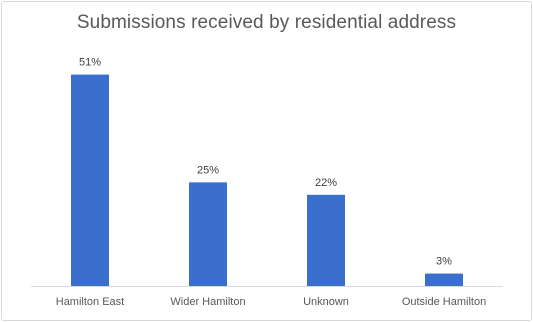 The width and height of the screenshot is (533, 322). Describe the element at coordinates (90, 180) in the screenshot. I see `bar-hamilton-east` at that location.